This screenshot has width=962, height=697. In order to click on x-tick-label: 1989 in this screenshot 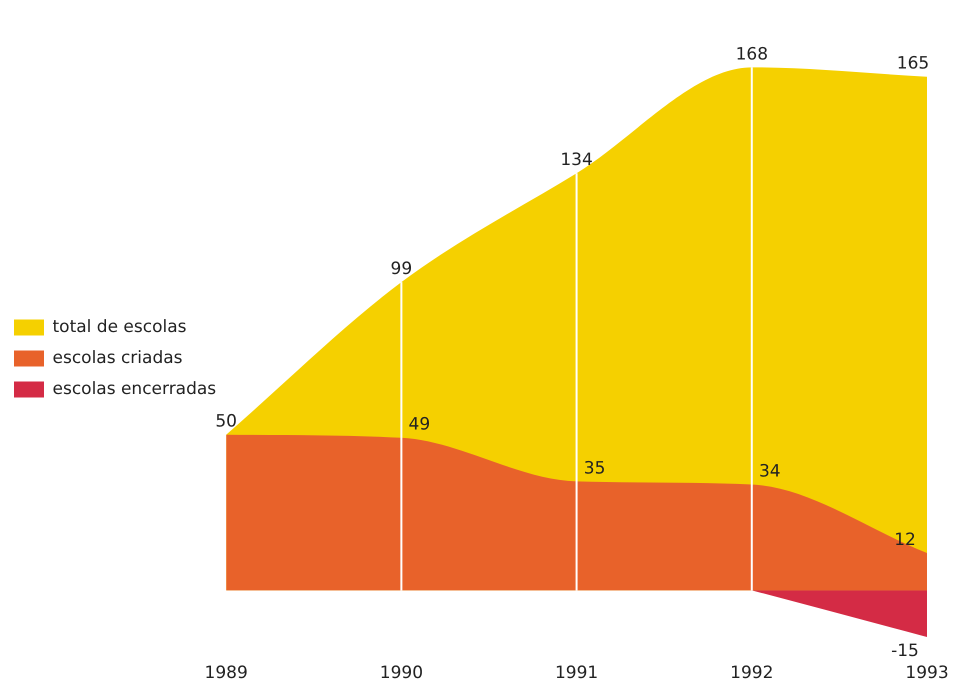, I will do `click(226, 673)`.